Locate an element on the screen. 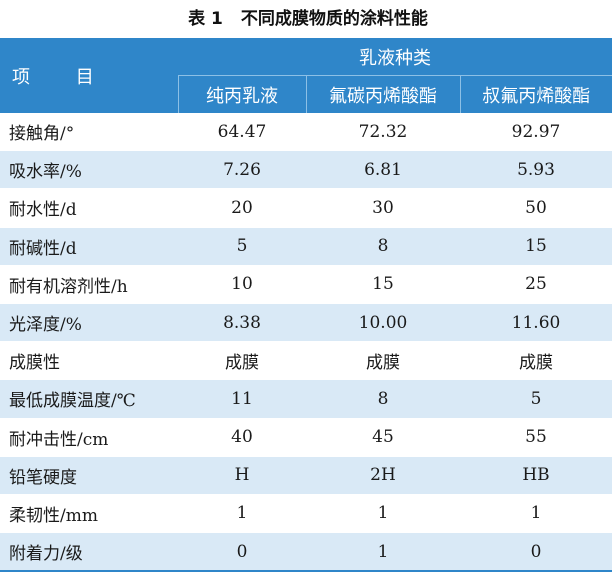  table-title: 不同成膜物质的涂料性能 is located at coordinates (334, 19).